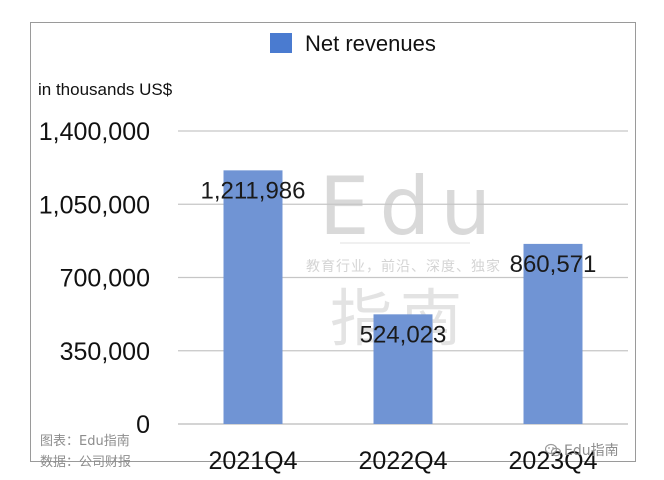 The height and width of the screenshot is (480, 664). I want to click on brand-mark: Edu指南, so click(581, 450).